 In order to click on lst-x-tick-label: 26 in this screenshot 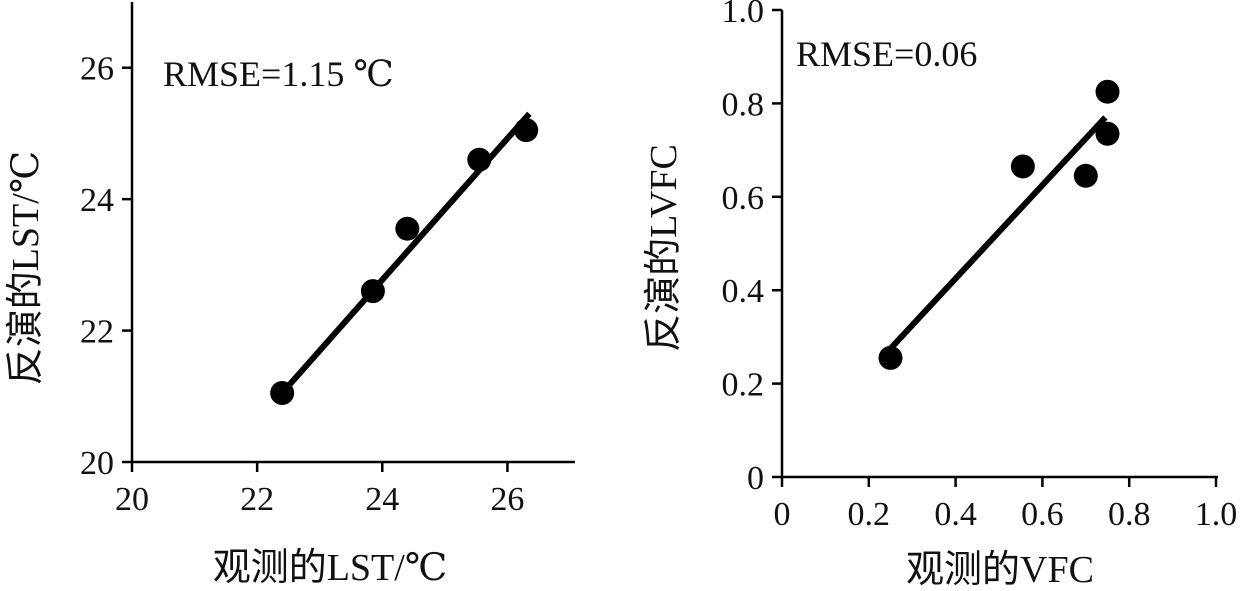, I will do `click(507, 499)`.